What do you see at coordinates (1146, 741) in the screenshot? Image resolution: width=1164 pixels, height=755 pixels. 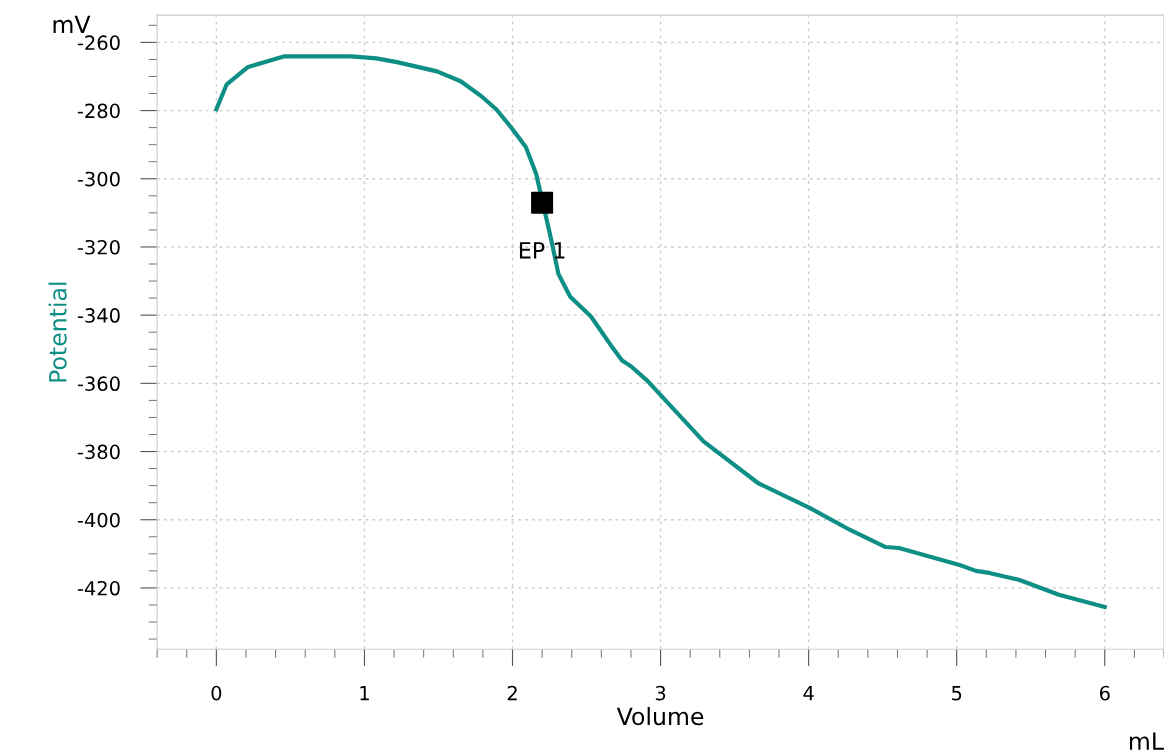 I see `text: mL` at bounding box center [1146, 741].